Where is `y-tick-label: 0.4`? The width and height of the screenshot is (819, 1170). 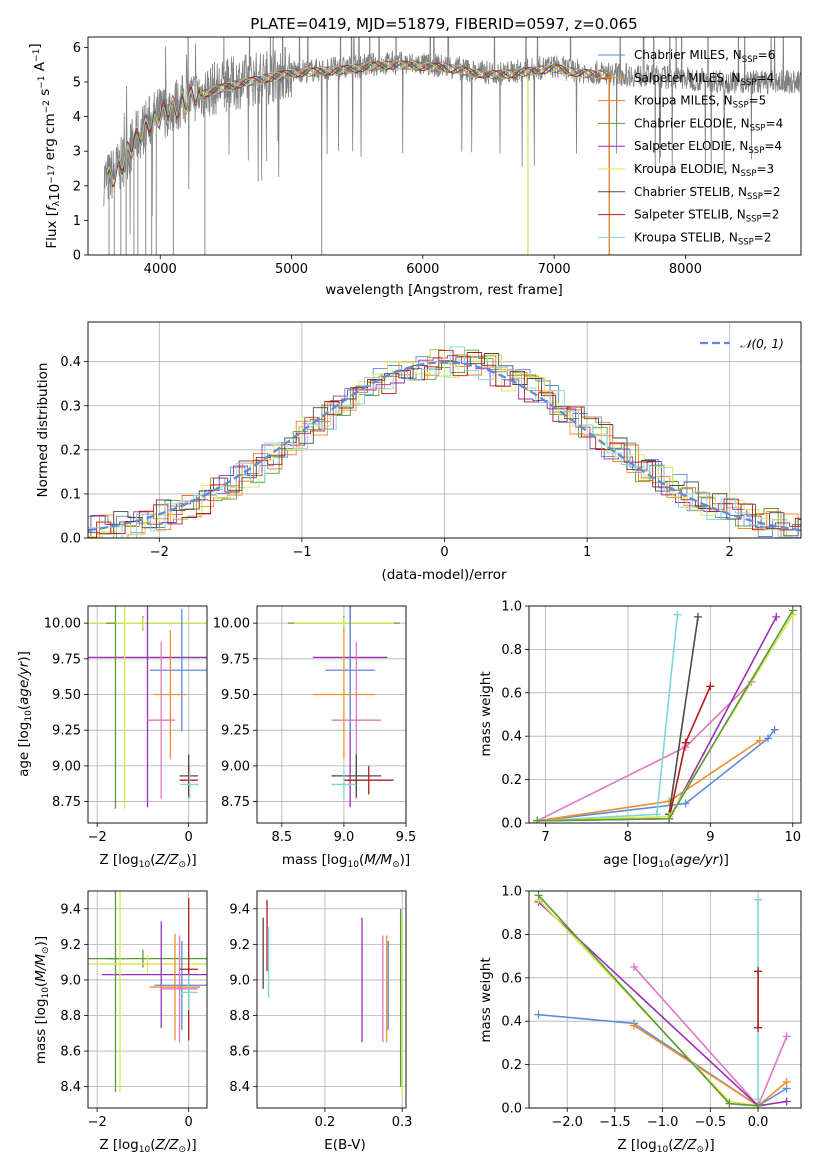 y-tick-label: 0.4 is located at coordinates (70, 362).